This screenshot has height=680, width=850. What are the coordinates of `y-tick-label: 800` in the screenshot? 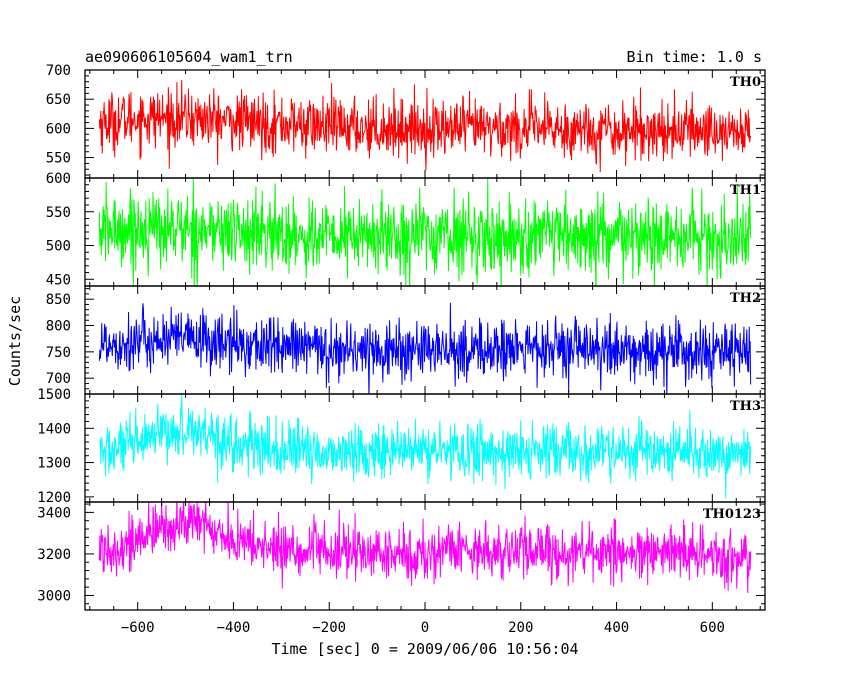 It's located at (58, 327).